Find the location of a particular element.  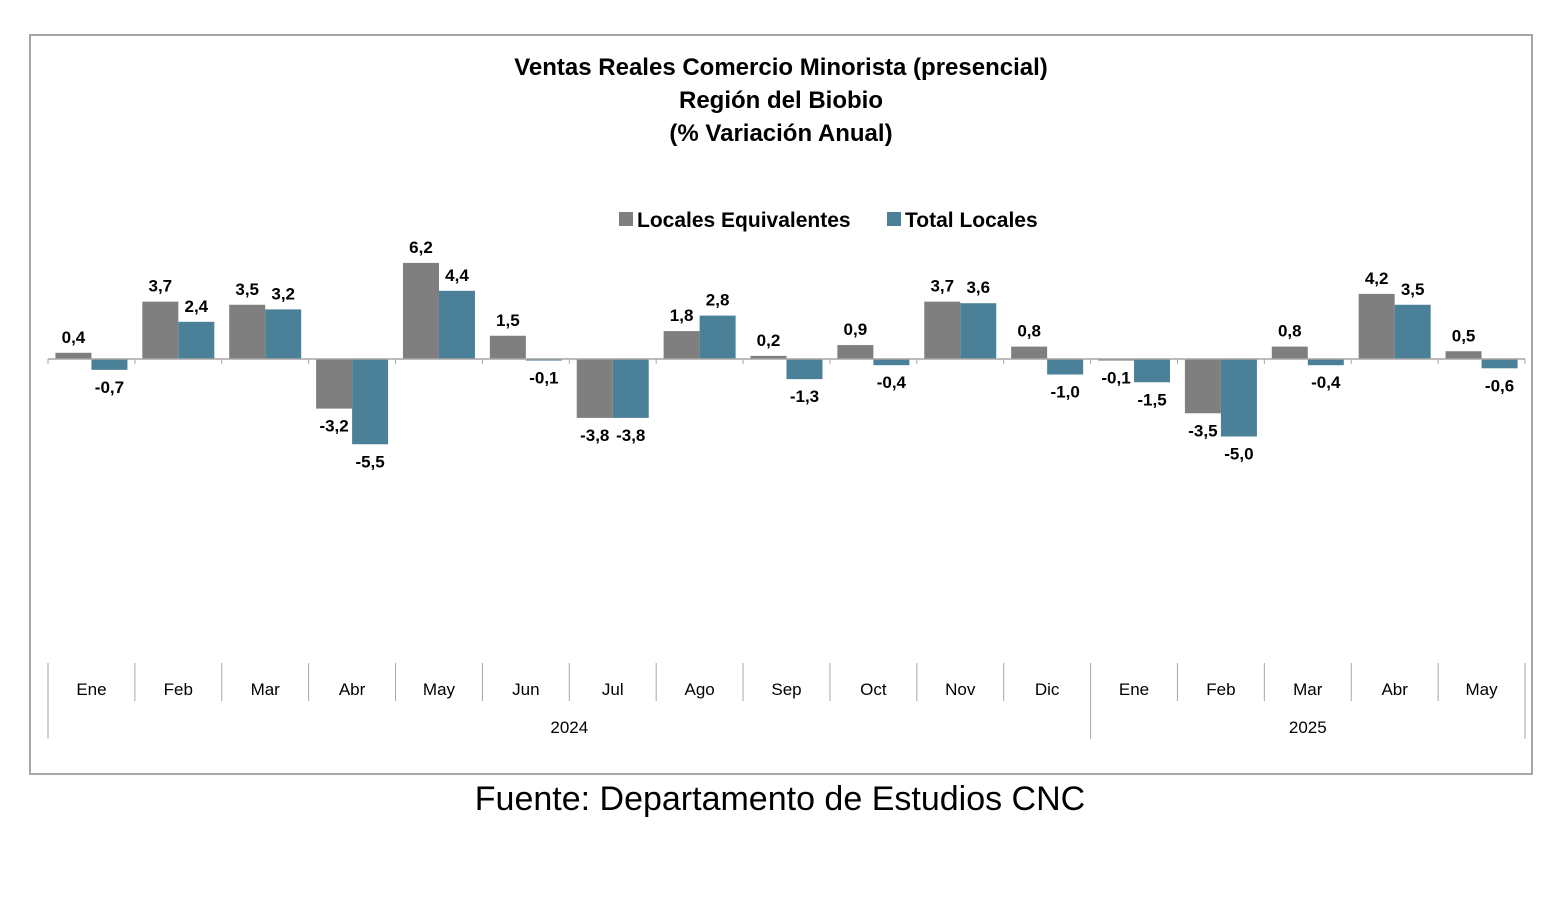

legend-label: Locales Equivalentes is located at coordinates (744, 220).